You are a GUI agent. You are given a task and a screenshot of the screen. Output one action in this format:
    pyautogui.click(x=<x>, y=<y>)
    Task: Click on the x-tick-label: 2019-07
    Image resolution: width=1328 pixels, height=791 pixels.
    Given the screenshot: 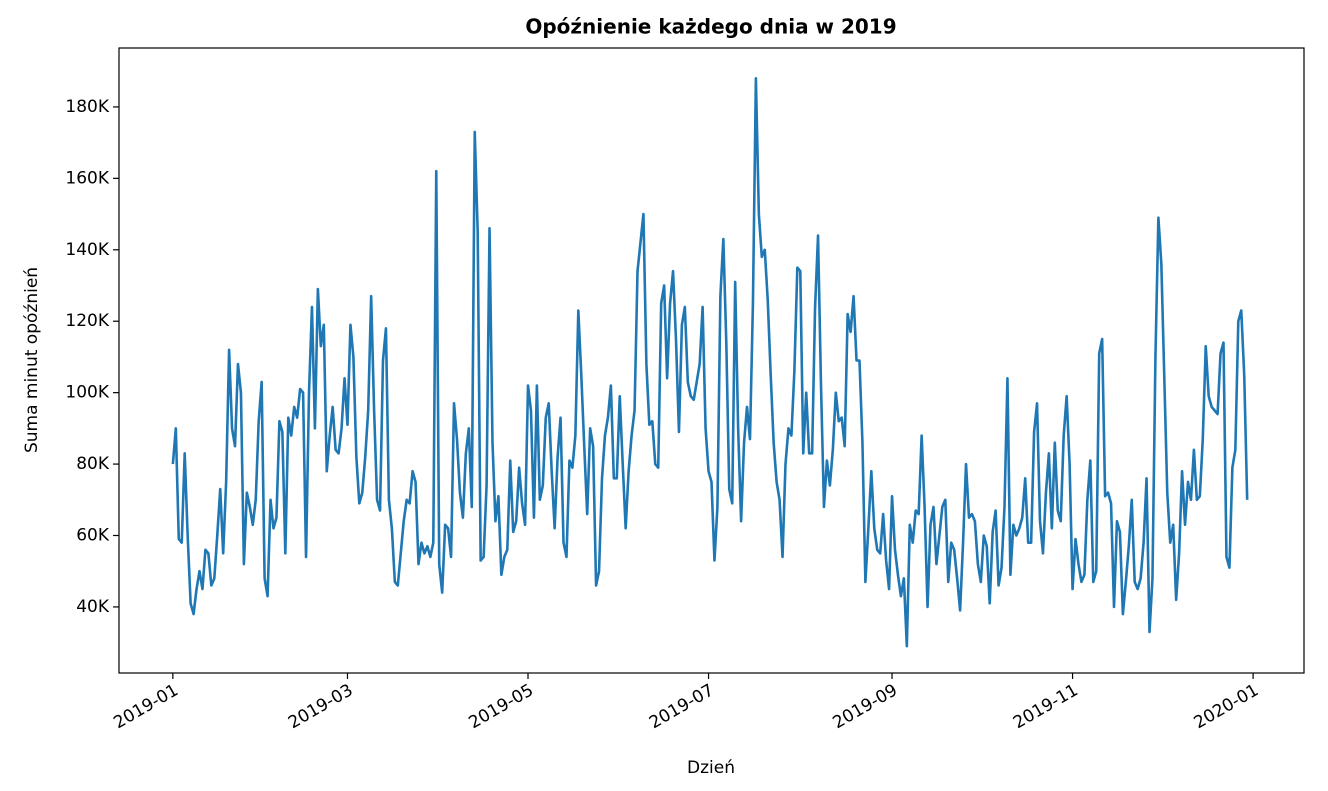 What is the action you would take?
    pyautogui.click(x=682, y=706)
    